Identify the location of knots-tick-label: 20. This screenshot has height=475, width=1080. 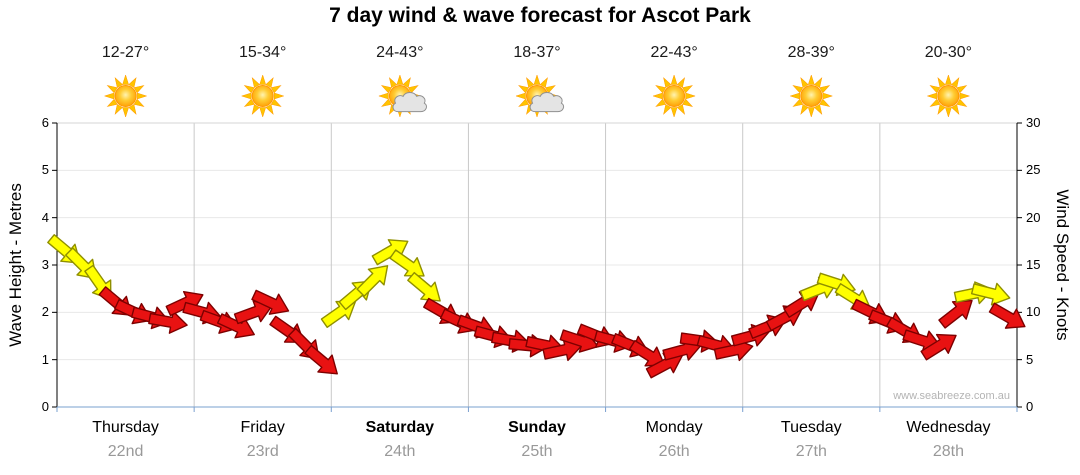
(1033, 217).